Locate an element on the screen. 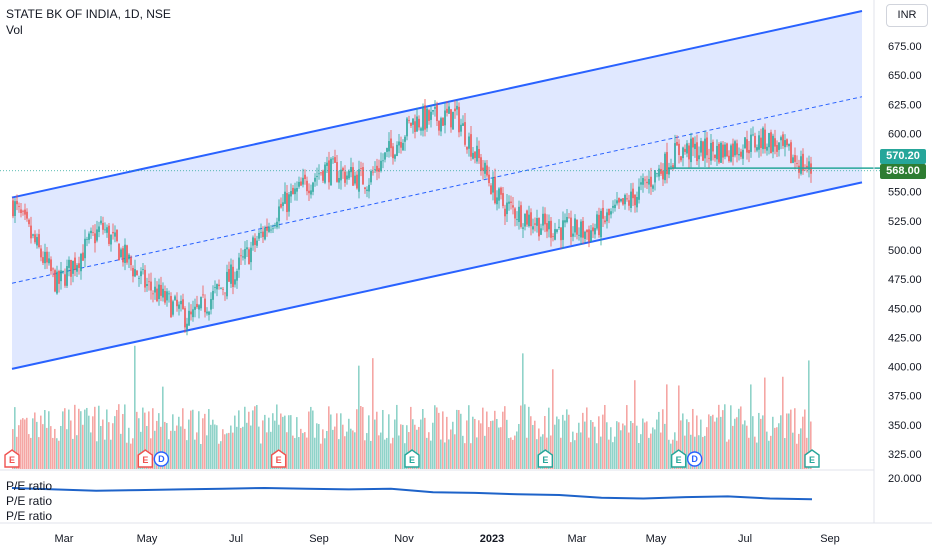  x-tick-label: Mar is located at coordinates (64, 539).